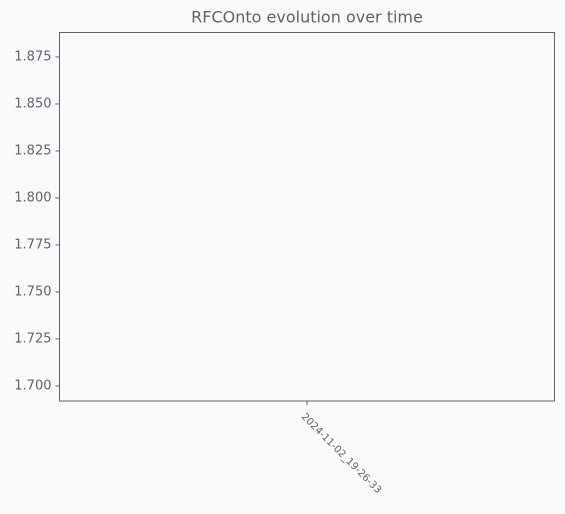 Image resolution: width=565 pixels, height=514 pixels. I want to click on chart-title: RFCOnto evolution over time, so click(307, 17).